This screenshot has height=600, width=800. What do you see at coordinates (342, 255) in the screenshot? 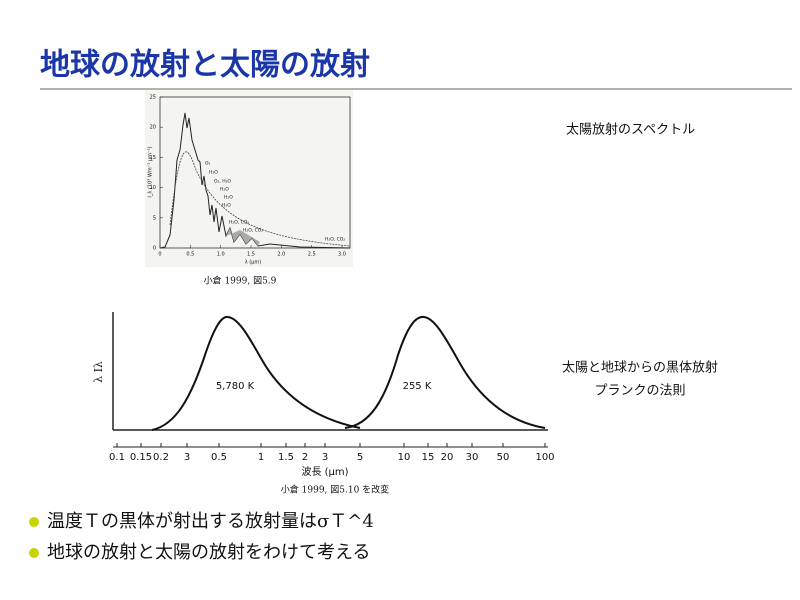
I see `x-tick-label: 3.0` at bounding box center [342, 255].